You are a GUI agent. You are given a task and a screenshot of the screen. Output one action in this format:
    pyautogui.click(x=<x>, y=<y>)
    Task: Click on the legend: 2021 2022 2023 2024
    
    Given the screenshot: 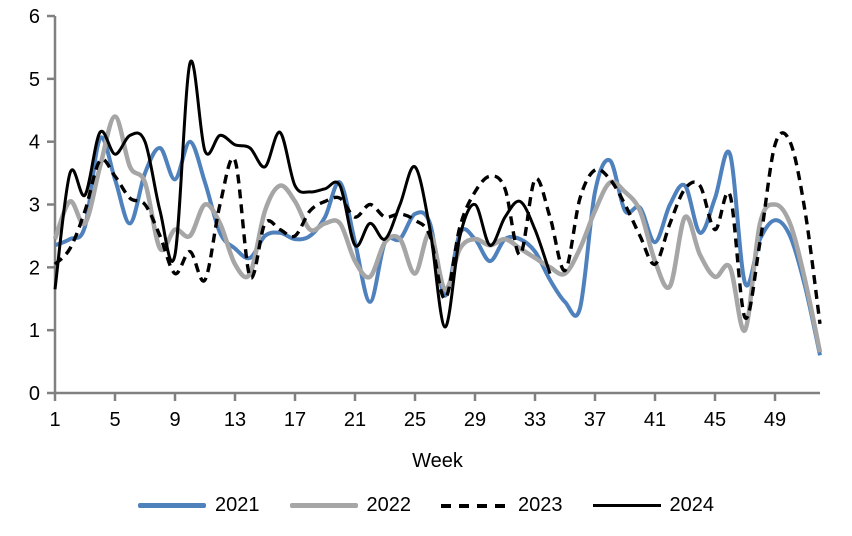 What is the action you would take?
    pyautogui.click(x=426, y=505)
    